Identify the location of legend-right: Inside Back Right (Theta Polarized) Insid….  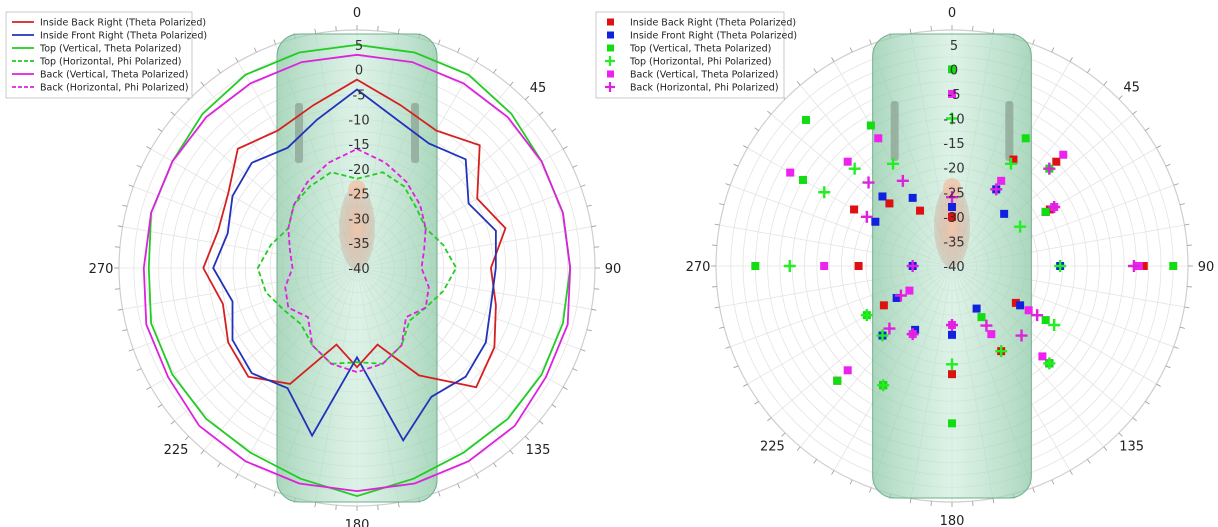
(696, 55).